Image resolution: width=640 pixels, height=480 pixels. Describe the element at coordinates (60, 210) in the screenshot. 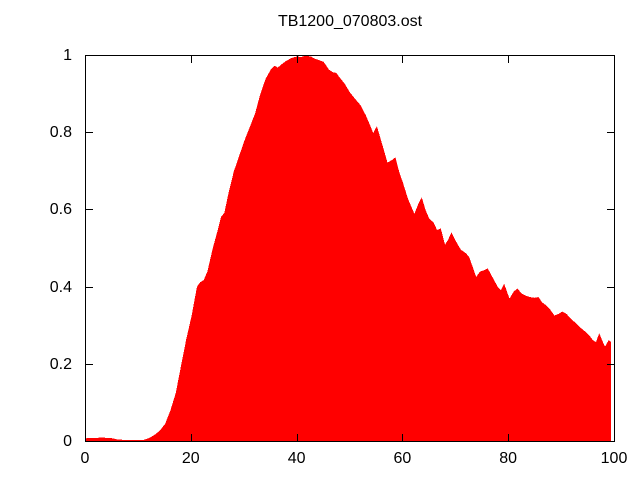

I see `y-tick-label: 0.6` at that location.